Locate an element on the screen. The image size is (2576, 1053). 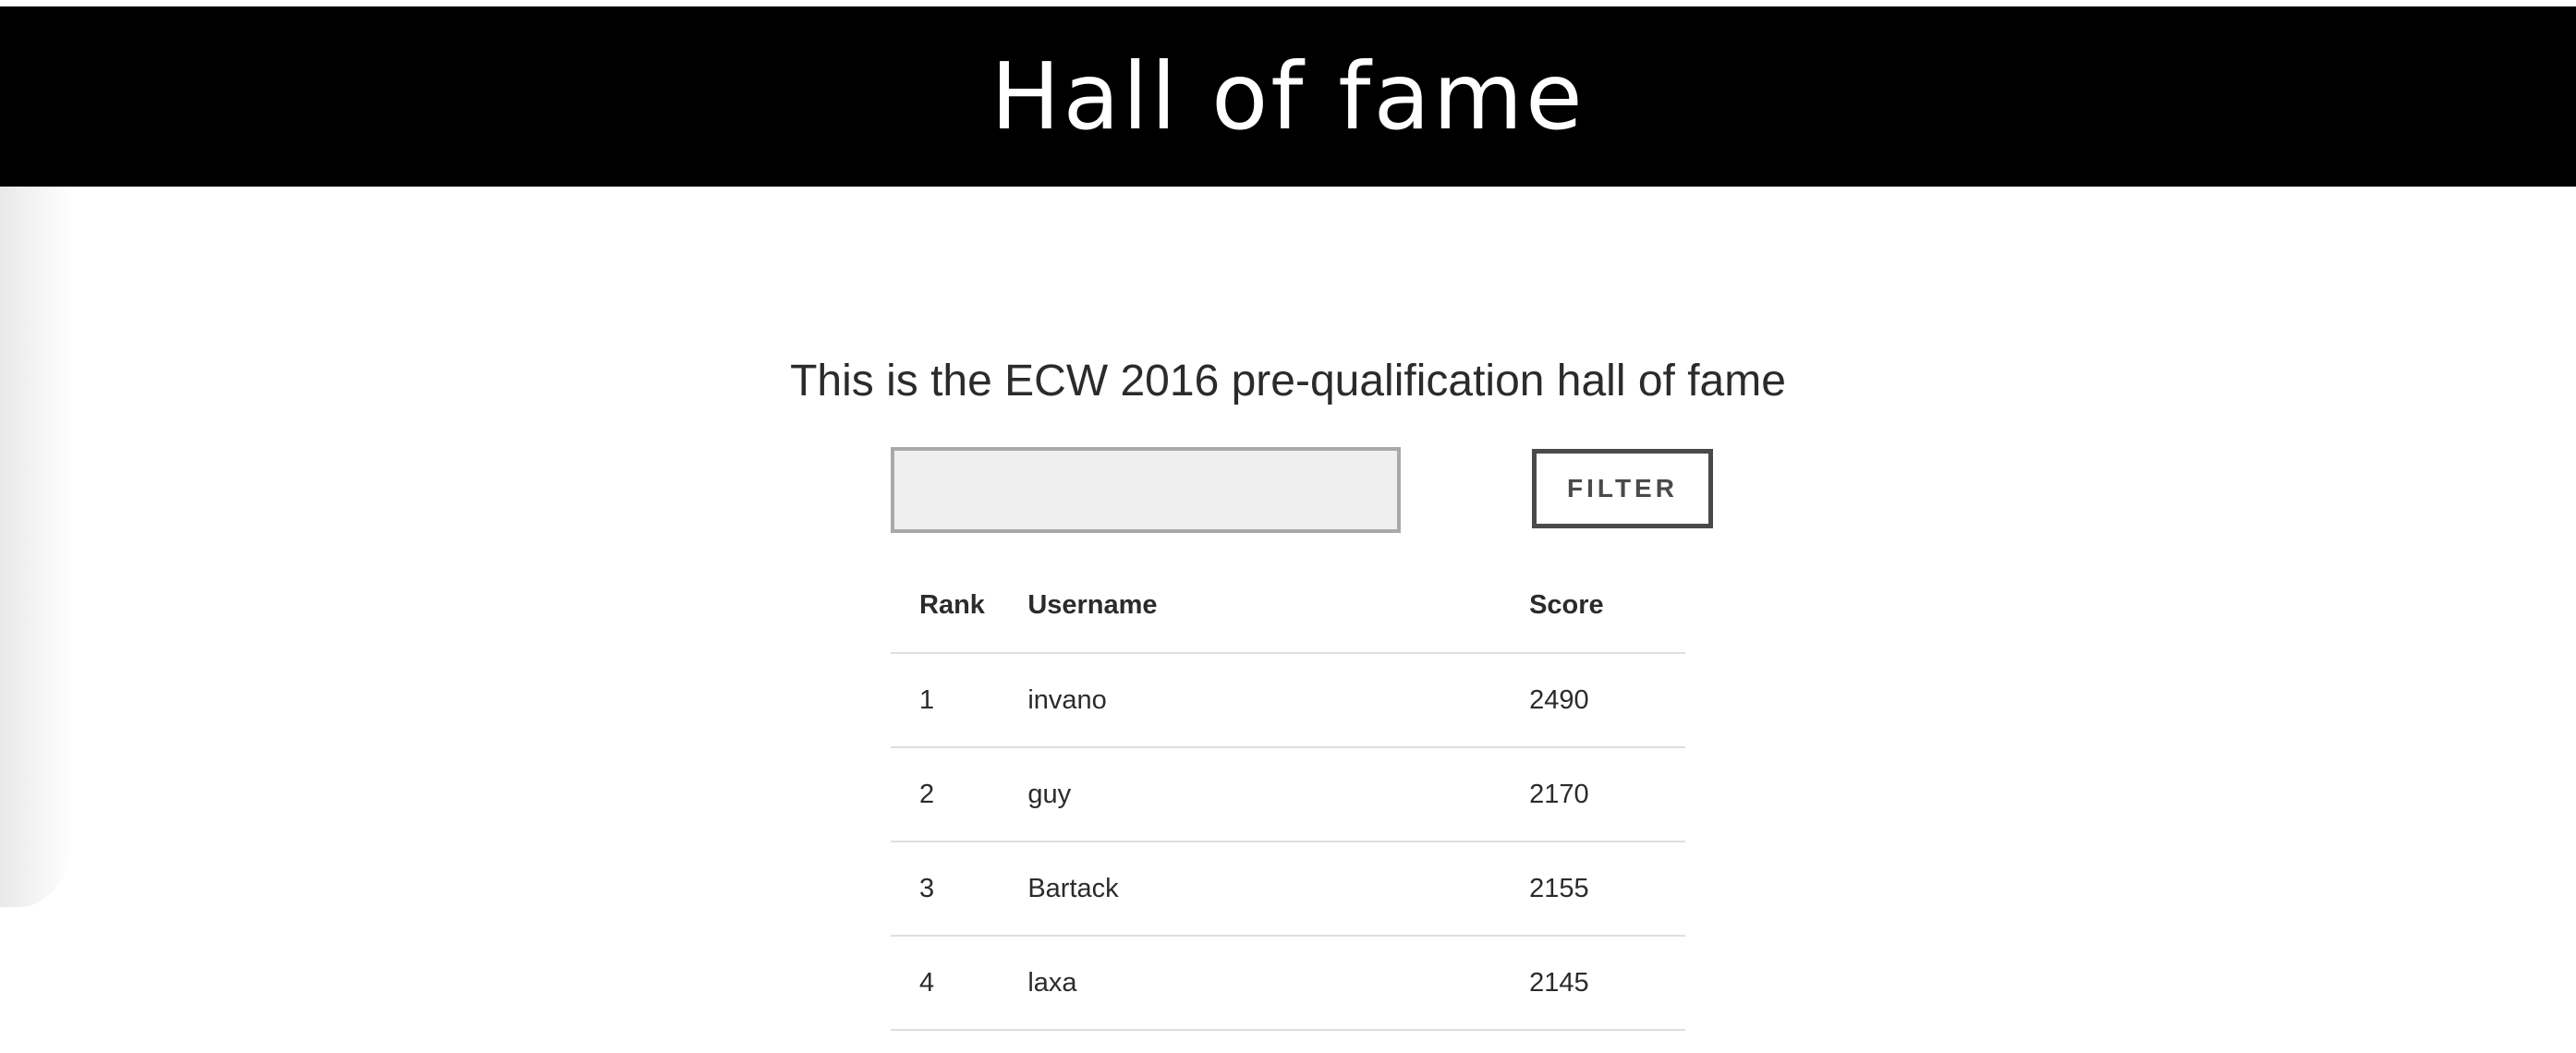
table-row: 4 laxa 2145 is located at coordinates (1288, 984).